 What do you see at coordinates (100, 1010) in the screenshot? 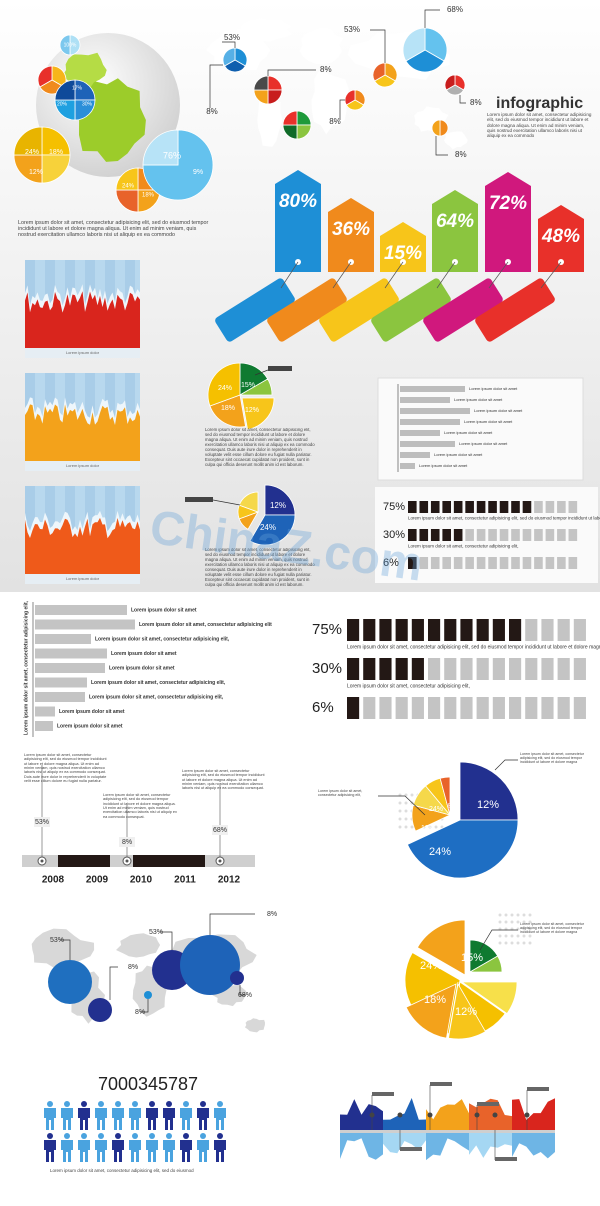
I see `map-circle` at bounding box center [100, 1010].